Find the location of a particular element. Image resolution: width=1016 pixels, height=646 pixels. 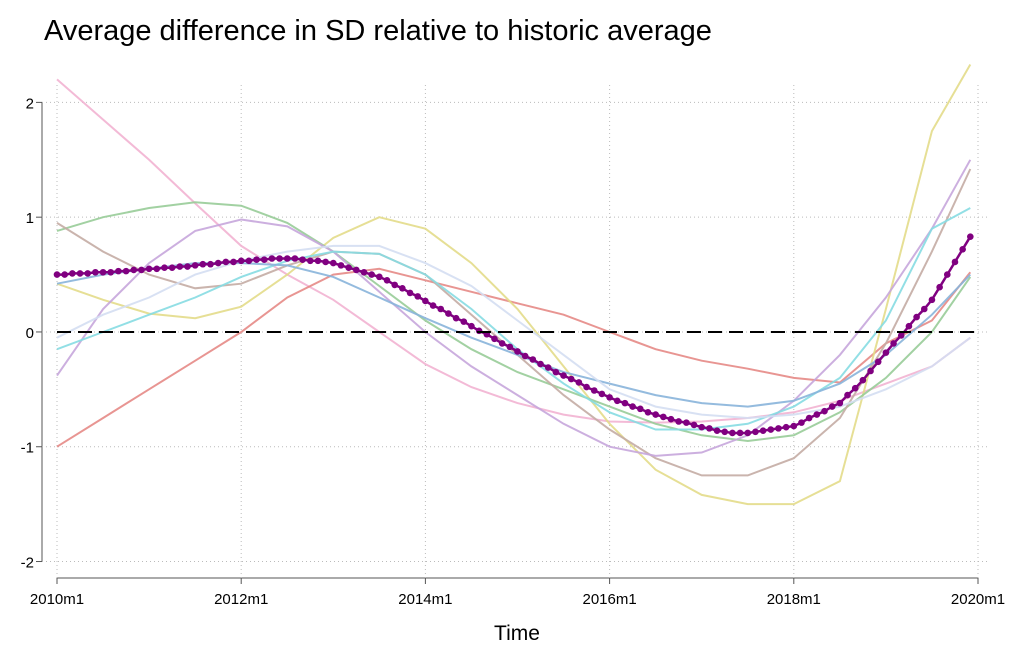

x-tick-label: 2020m1 is located at coordinates (978, 599).